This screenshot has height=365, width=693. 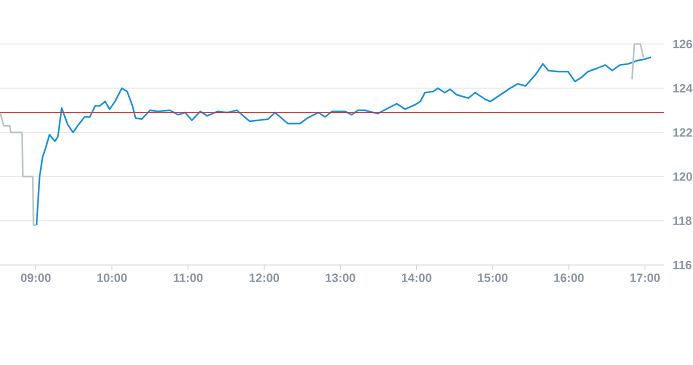 I want to click on x-tick-label: 17:00, so click(x=645, y=278).